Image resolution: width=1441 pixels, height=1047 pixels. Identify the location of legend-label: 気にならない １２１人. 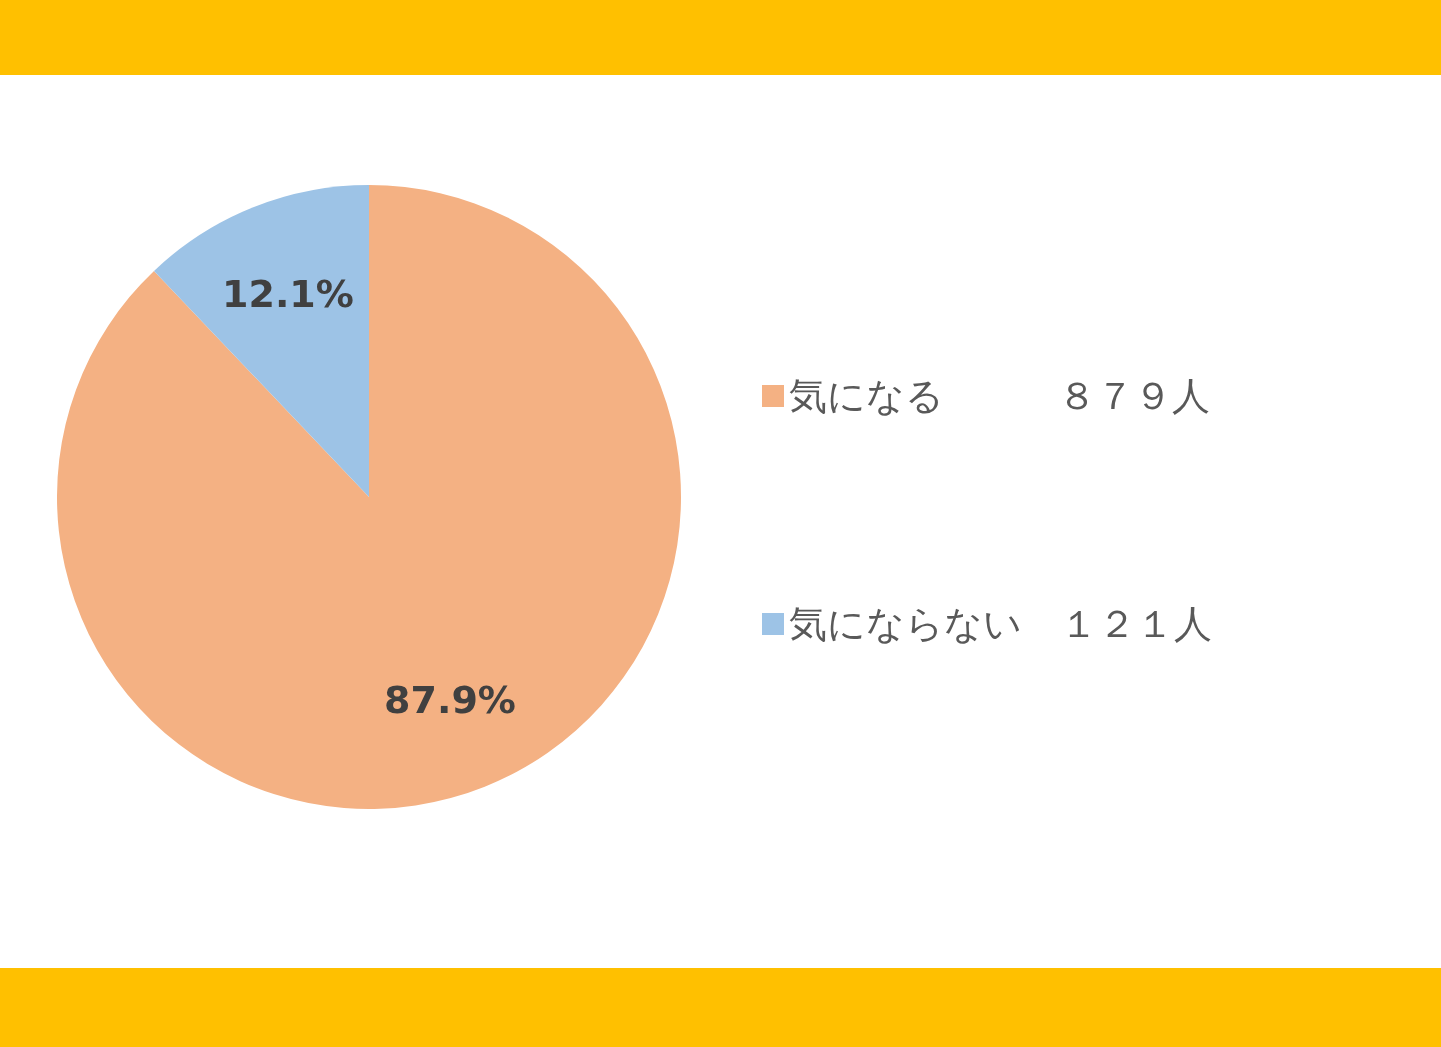
(1000, 624).